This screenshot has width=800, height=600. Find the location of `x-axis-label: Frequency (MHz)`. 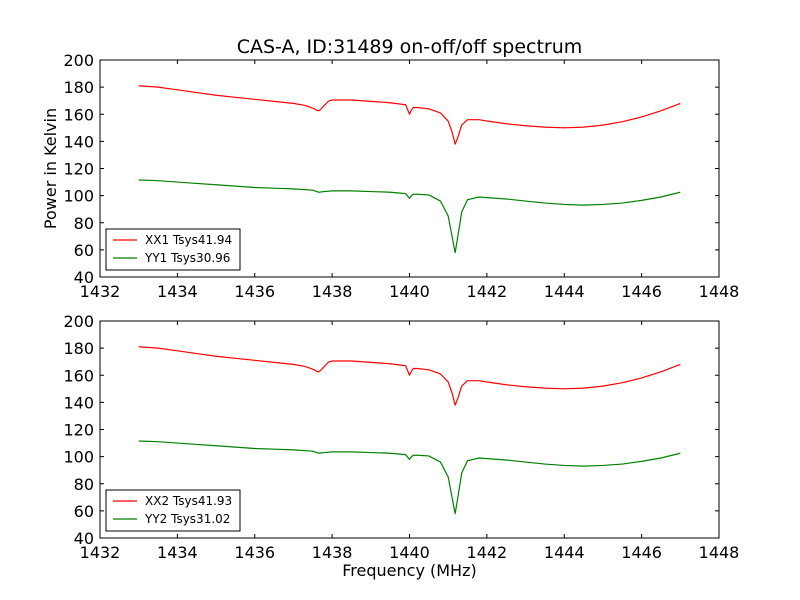

x-axis-label: Frequency (MHz) is located at coordinates (409, 570).